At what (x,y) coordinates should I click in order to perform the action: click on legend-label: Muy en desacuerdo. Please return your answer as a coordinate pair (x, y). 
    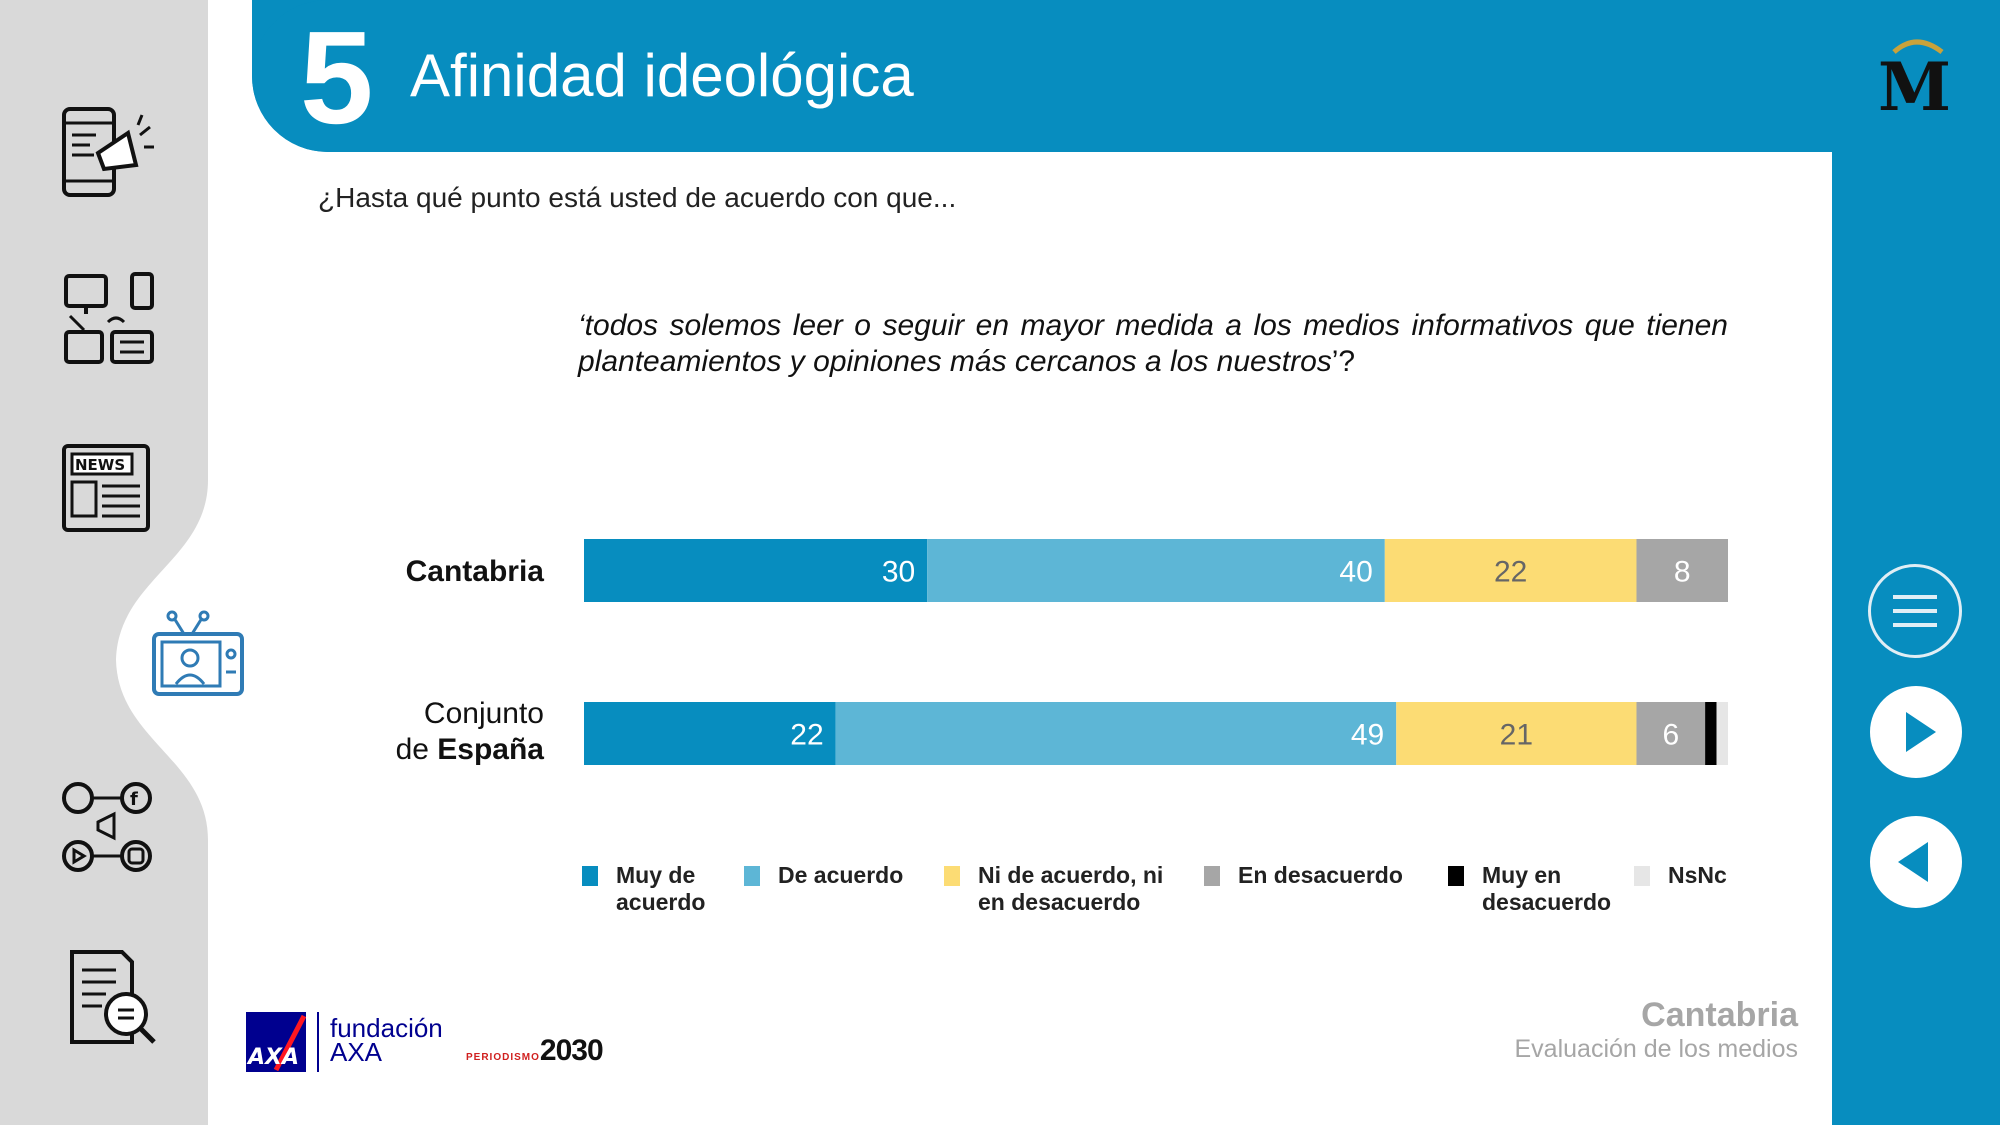
    Looking at the image, I should click on (1547, 888).